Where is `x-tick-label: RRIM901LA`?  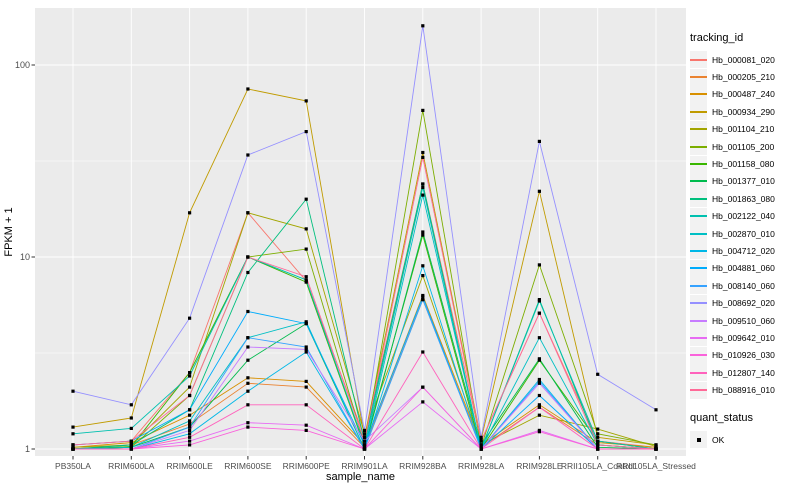 x-tick-label: RRIM901LA is located at coordinates (364, 466).